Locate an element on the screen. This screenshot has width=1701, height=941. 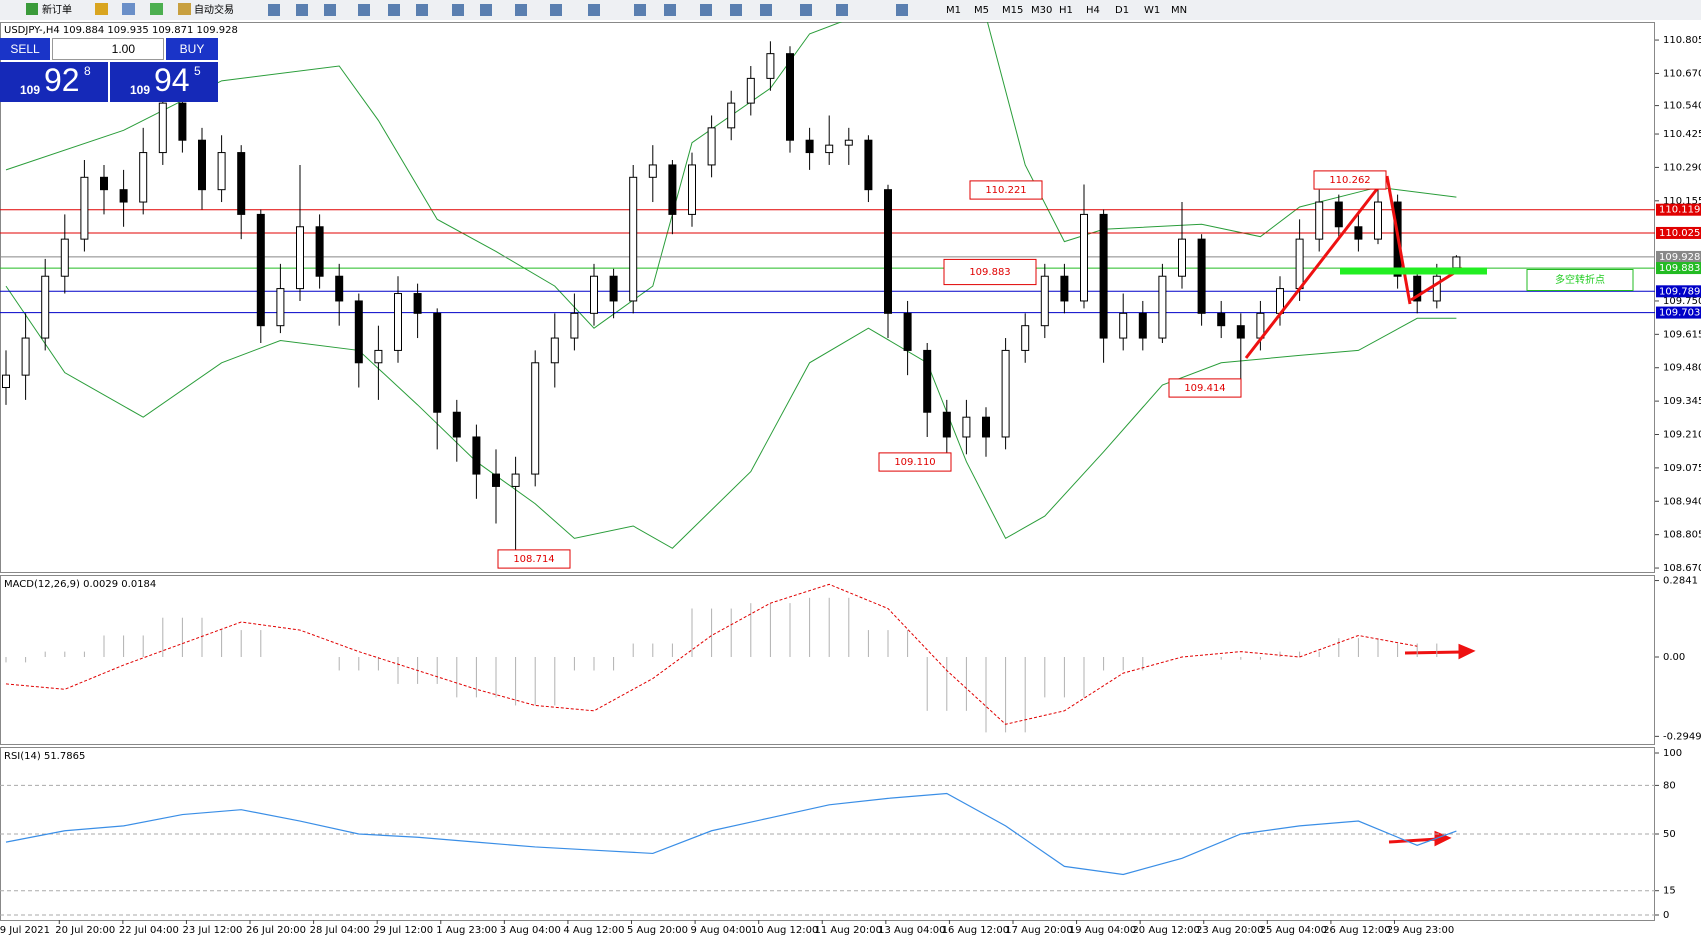
y-tick-label: 80 is located at coordinates (1669, 785).